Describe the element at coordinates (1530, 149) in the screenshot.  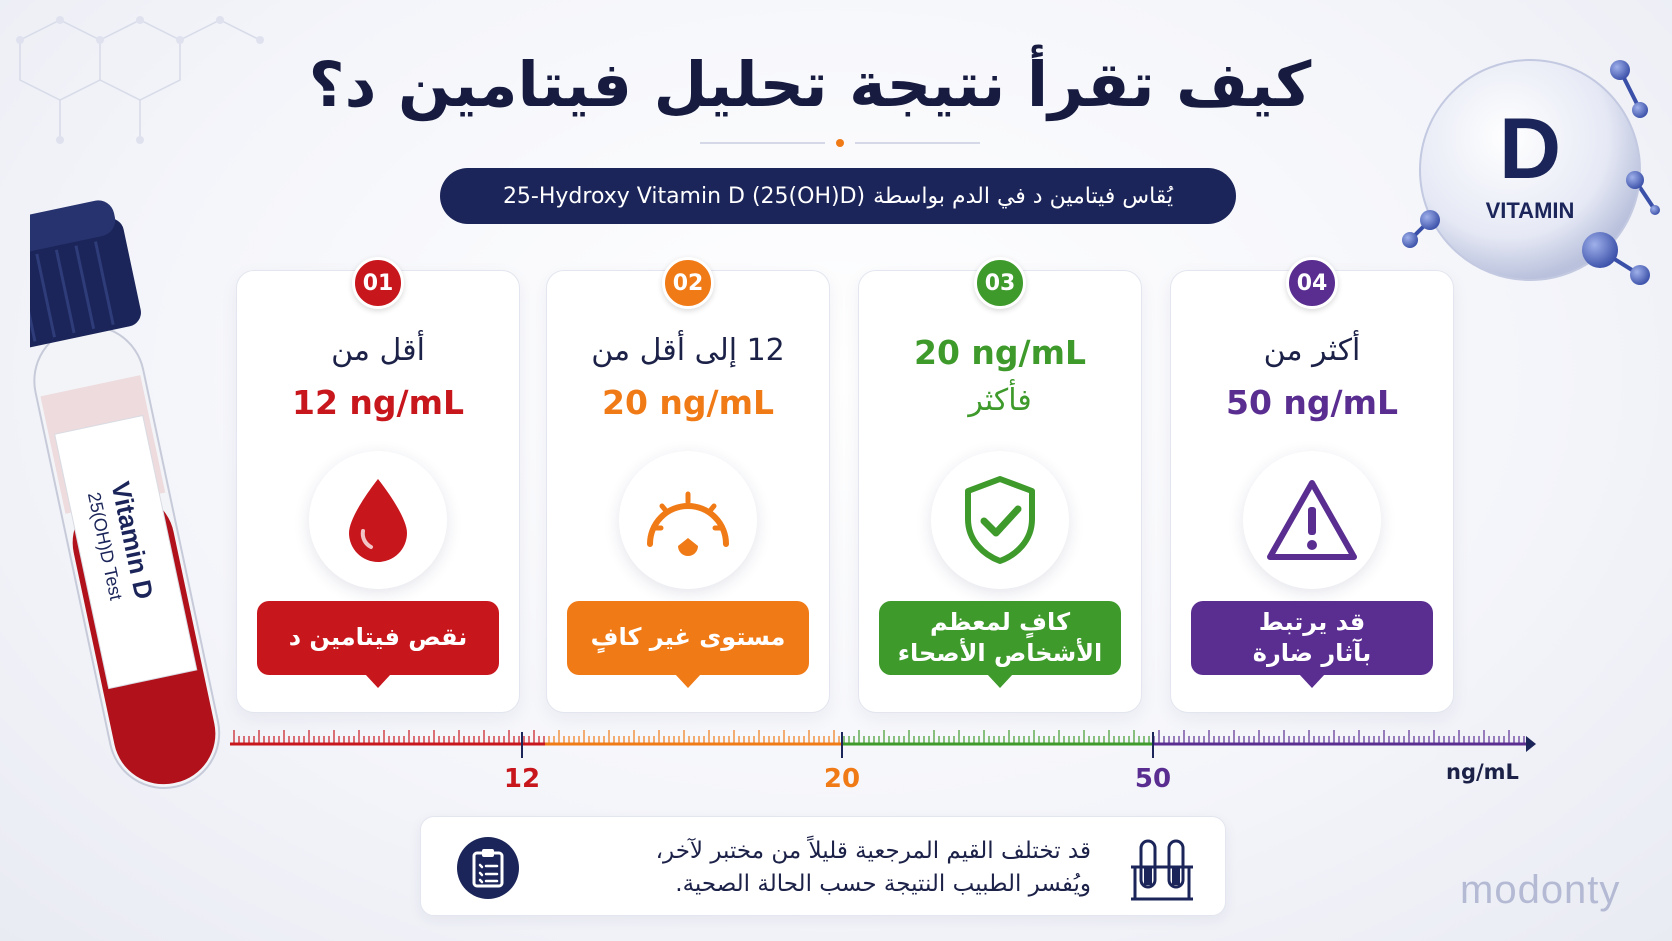
I see `badge-letter: D` at that location.